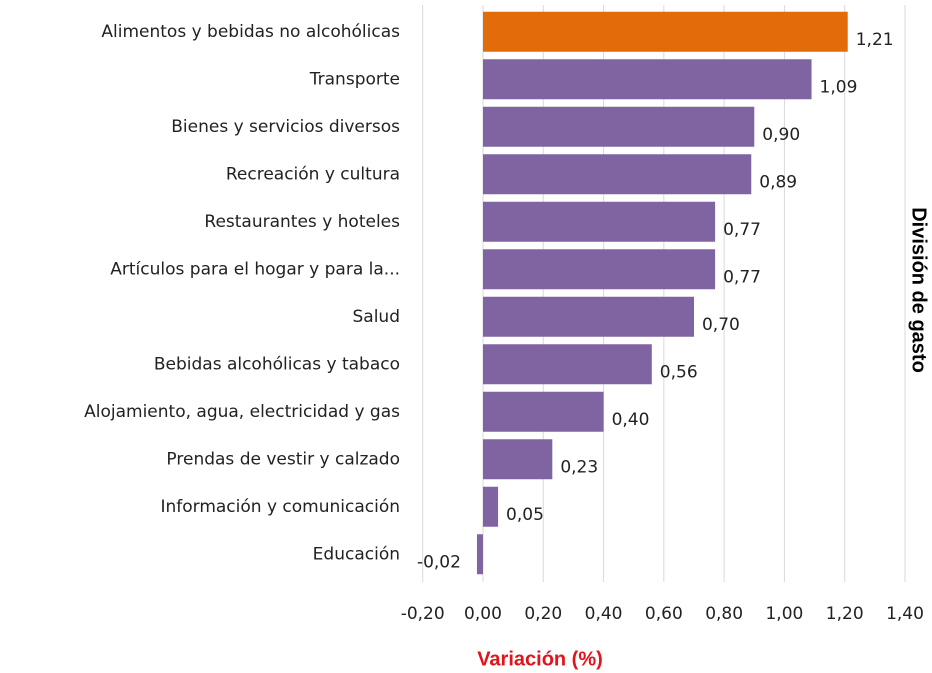 The height and width of the screenshot is (673, 932). Describe the element at coordinates (664, 614) in the screenshot. I see `x-tick-label: 0,60` at that location.